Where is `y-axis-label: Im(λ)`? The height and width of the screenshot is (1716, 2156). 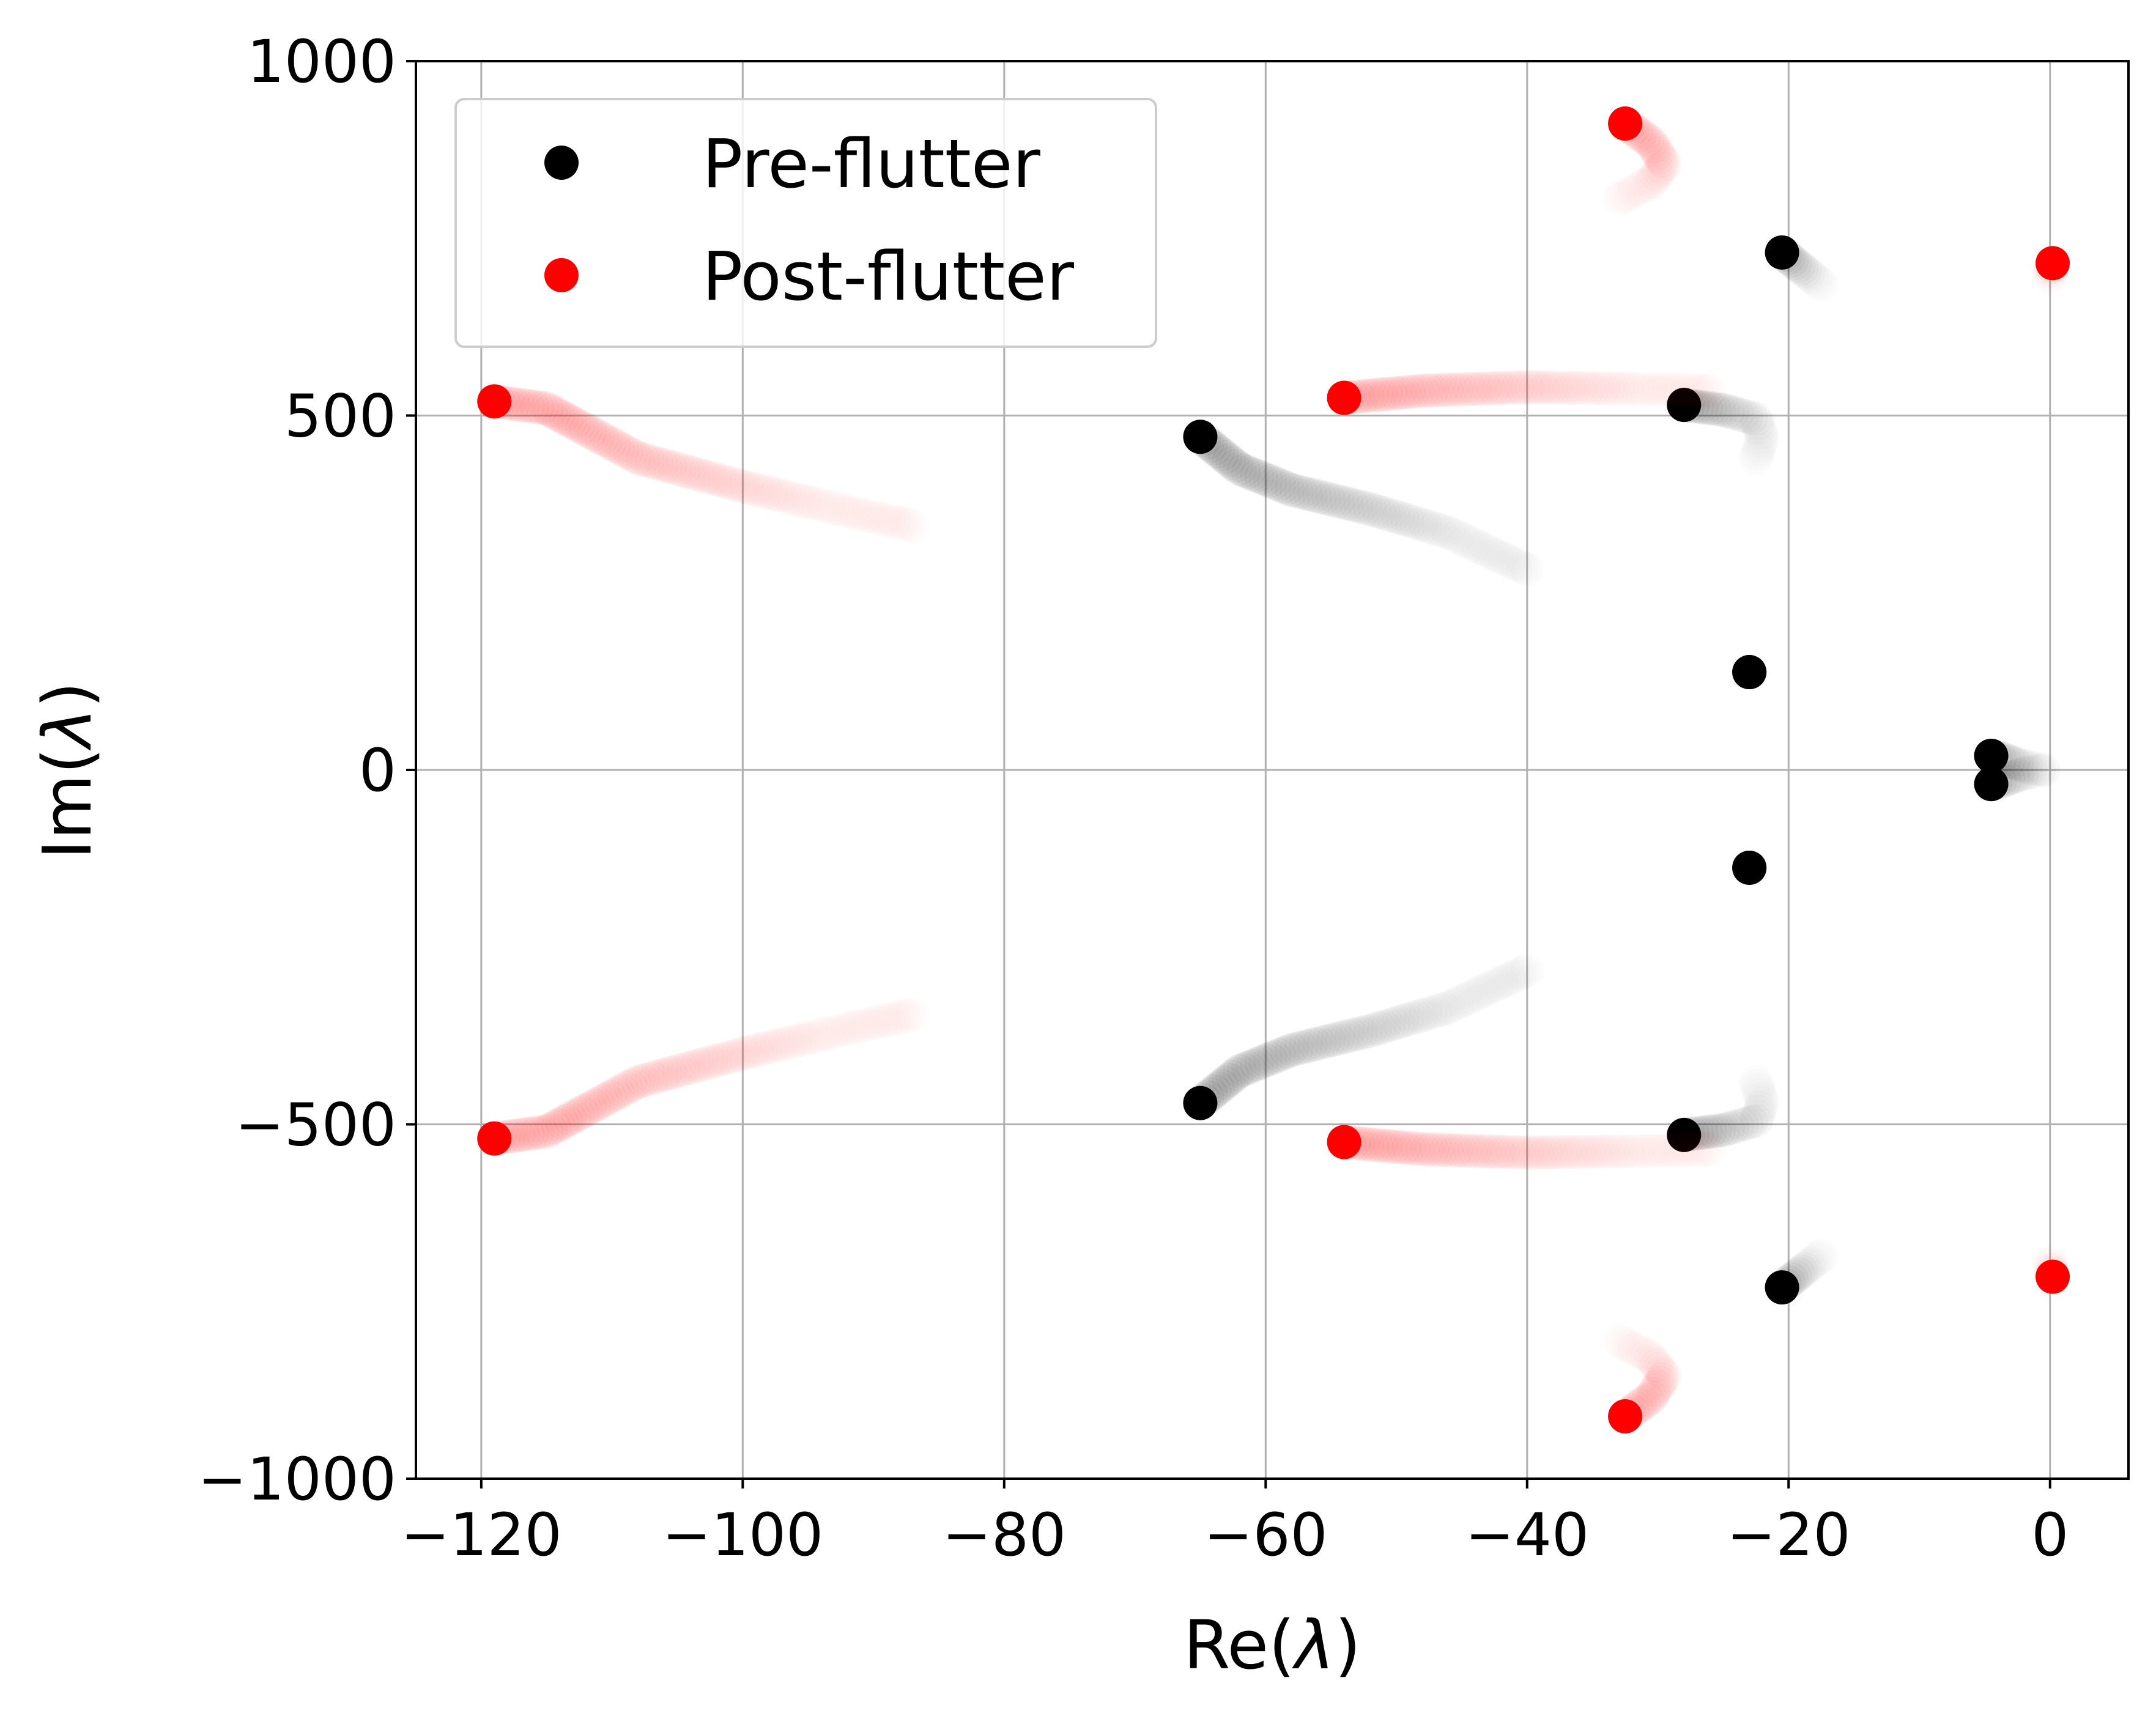 y-axis-label: Im(λ) is located at coordinates (67, 771).